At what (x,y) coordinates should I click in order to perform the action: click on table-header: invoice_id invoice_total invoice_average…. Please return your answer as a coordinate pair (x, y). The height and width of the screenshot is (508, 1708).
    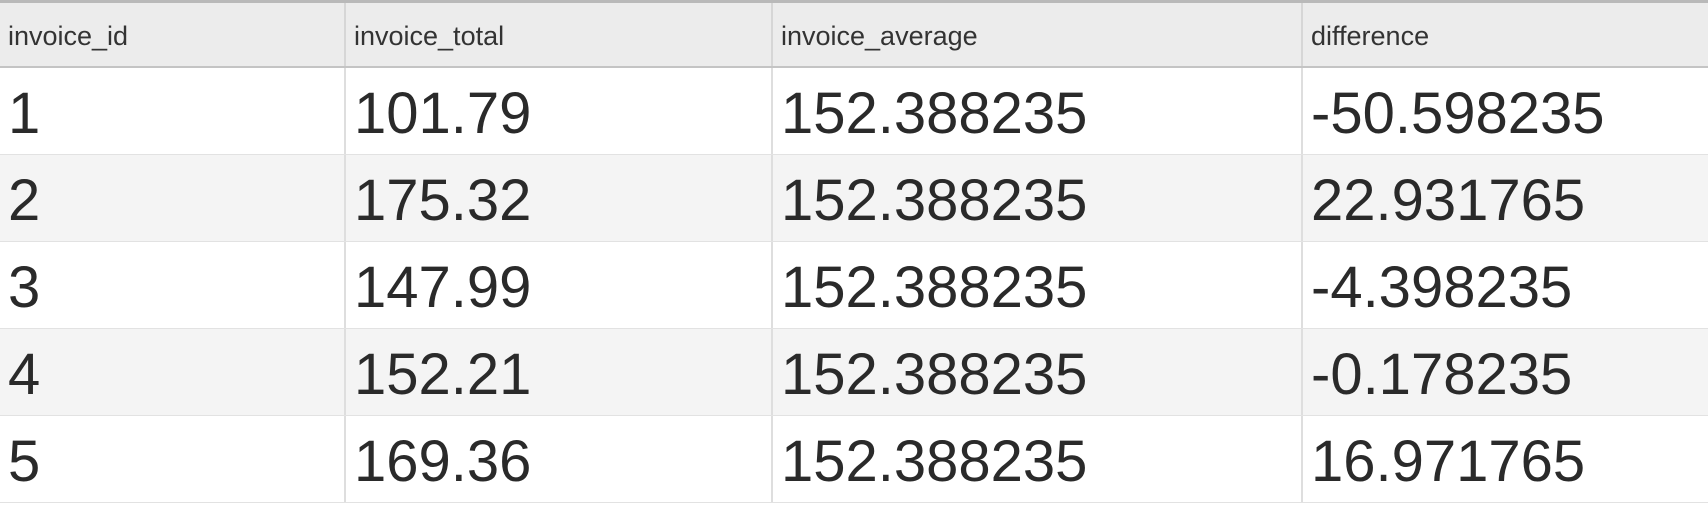
    Looking at the image, I should click on (854, 35).